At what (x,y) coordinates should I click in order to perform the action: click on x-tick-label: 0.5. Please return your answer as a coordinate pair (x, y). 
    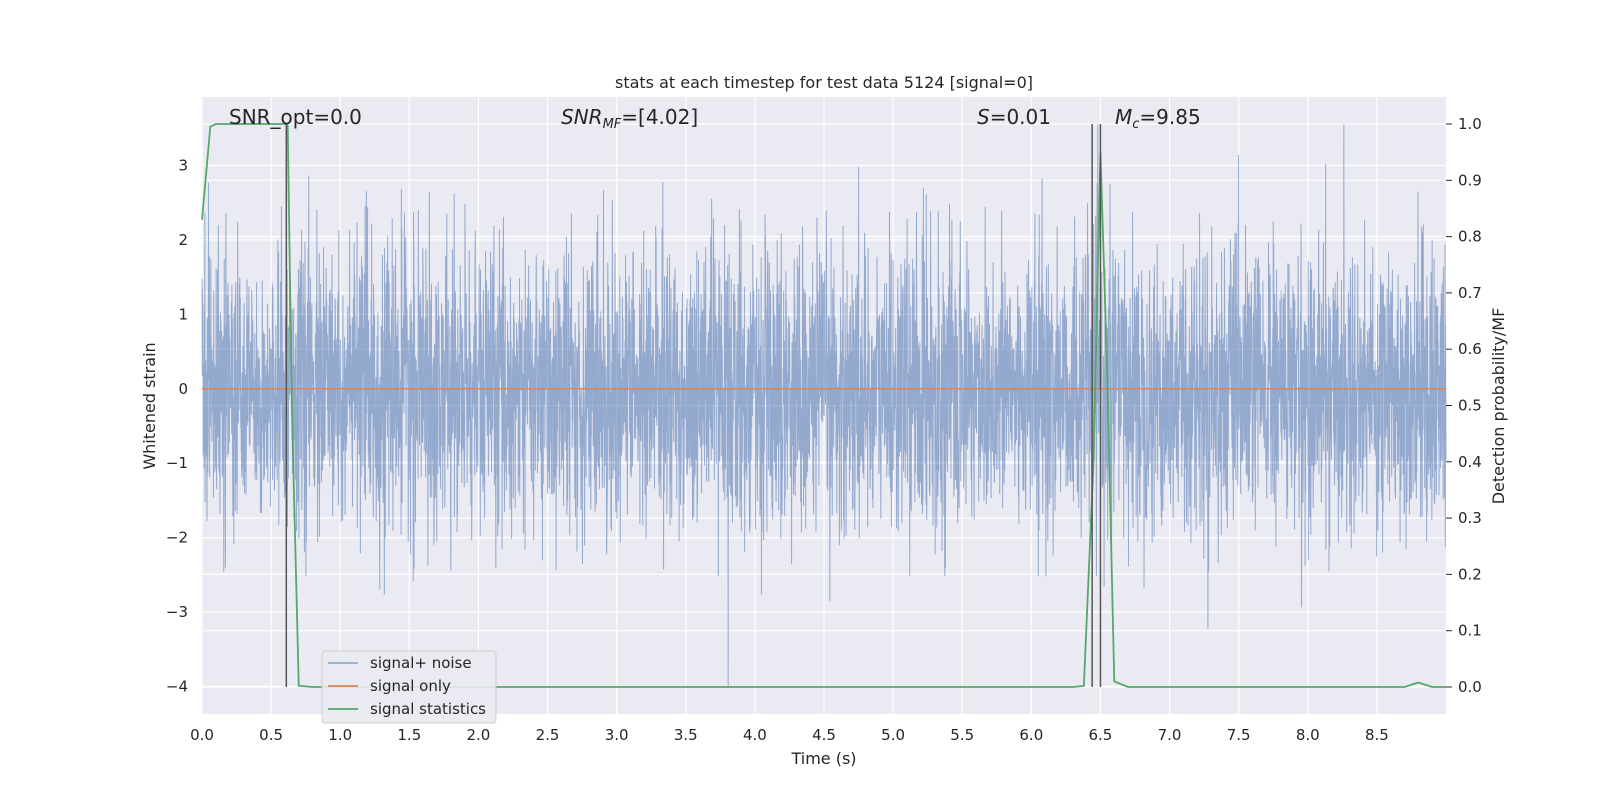
    Looking at the image, I should click on (271, 735).